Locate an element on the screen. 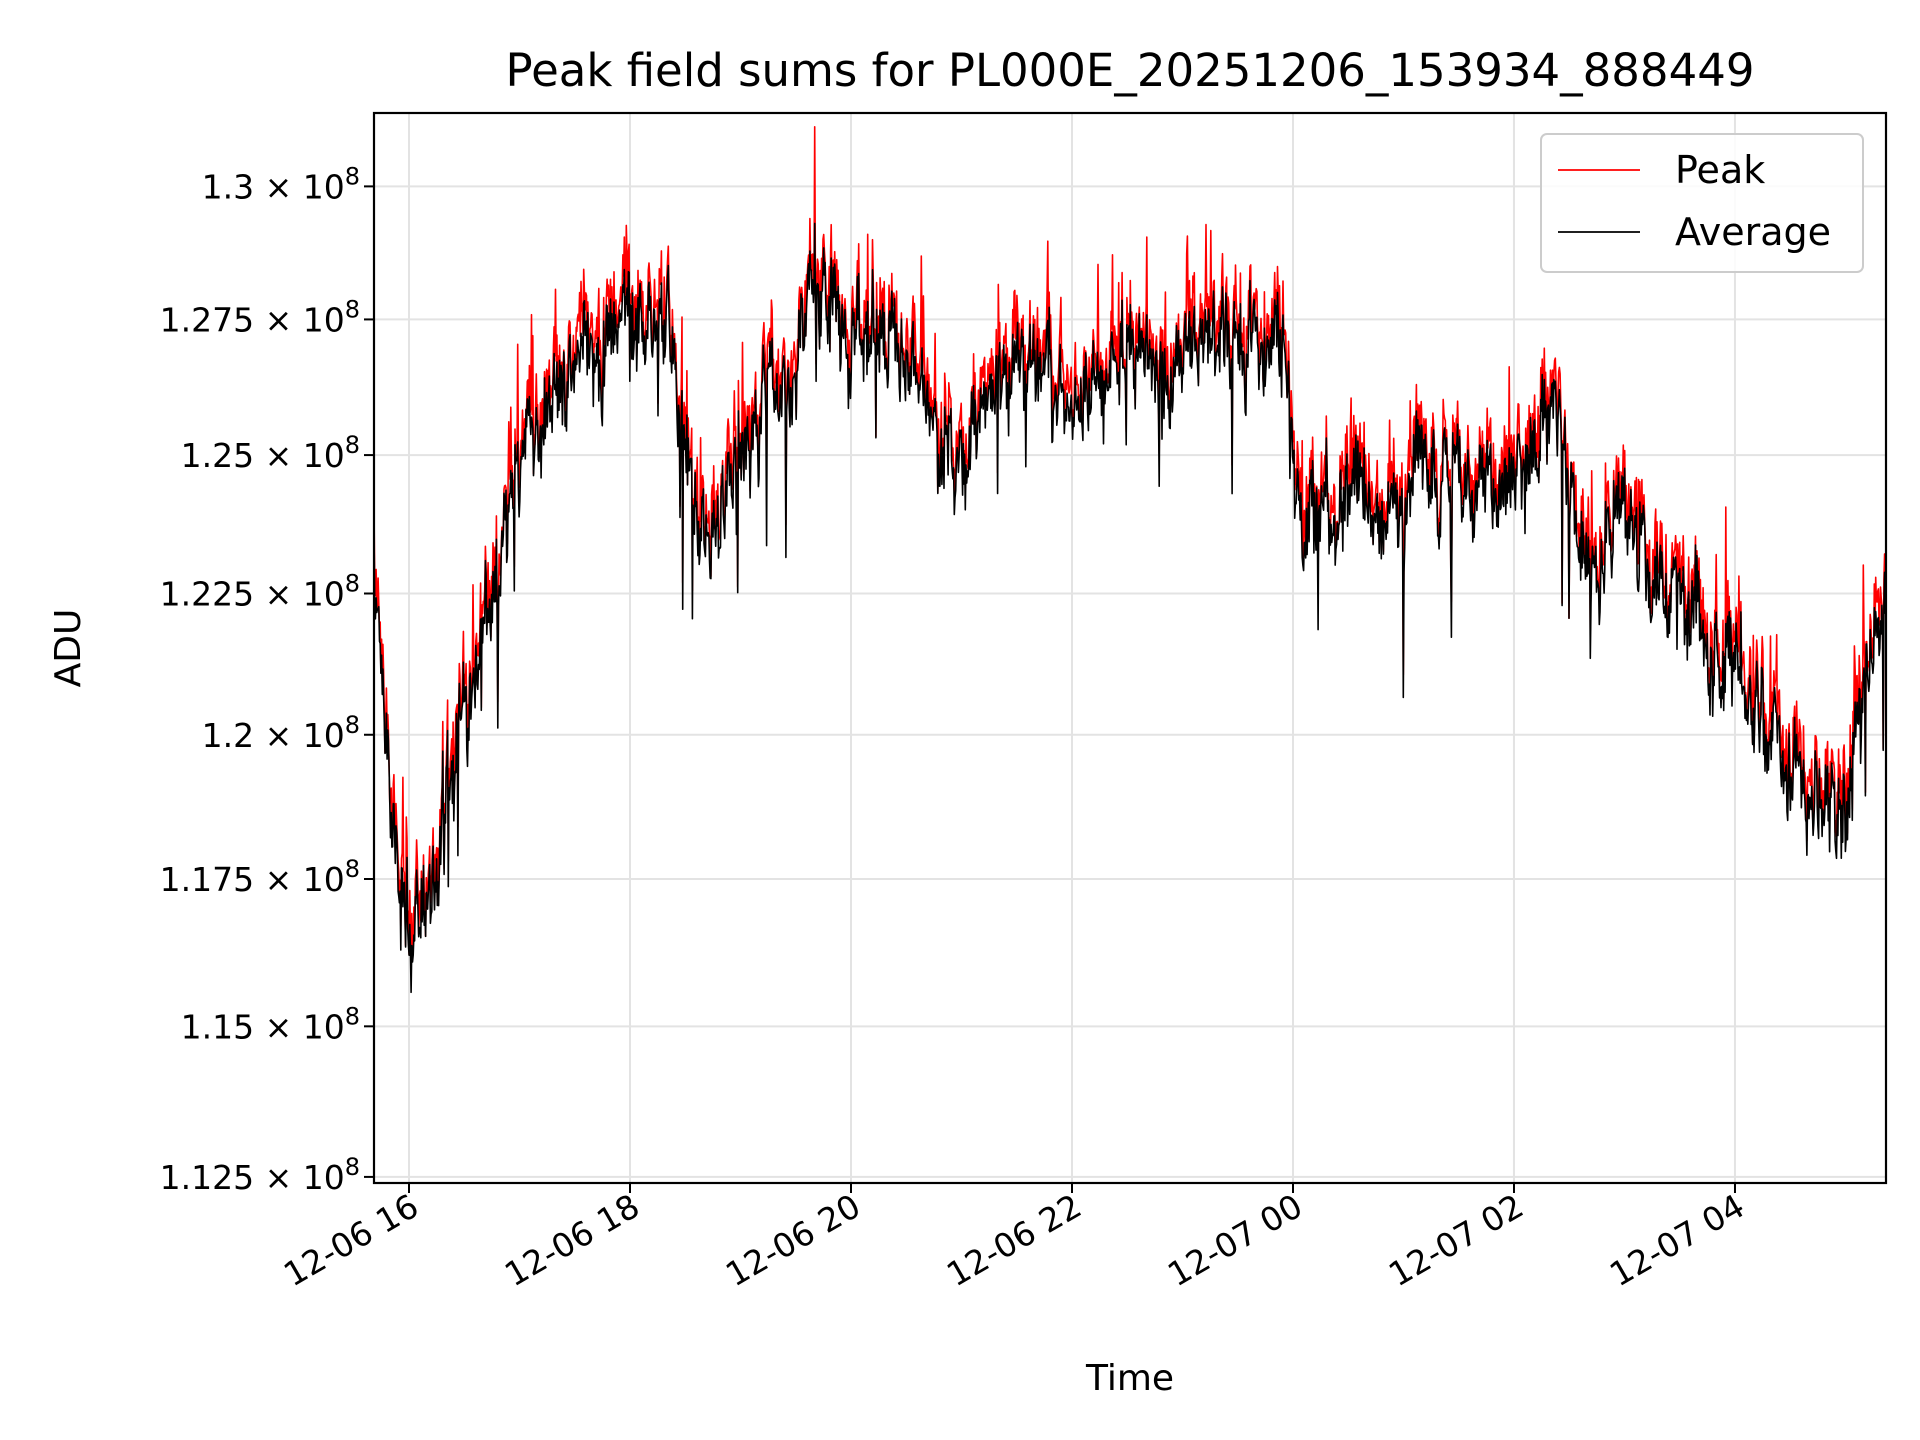 This screenshot has height=1440, width=1920. legend-label-average: Average is located at coordinates (1753, 232).